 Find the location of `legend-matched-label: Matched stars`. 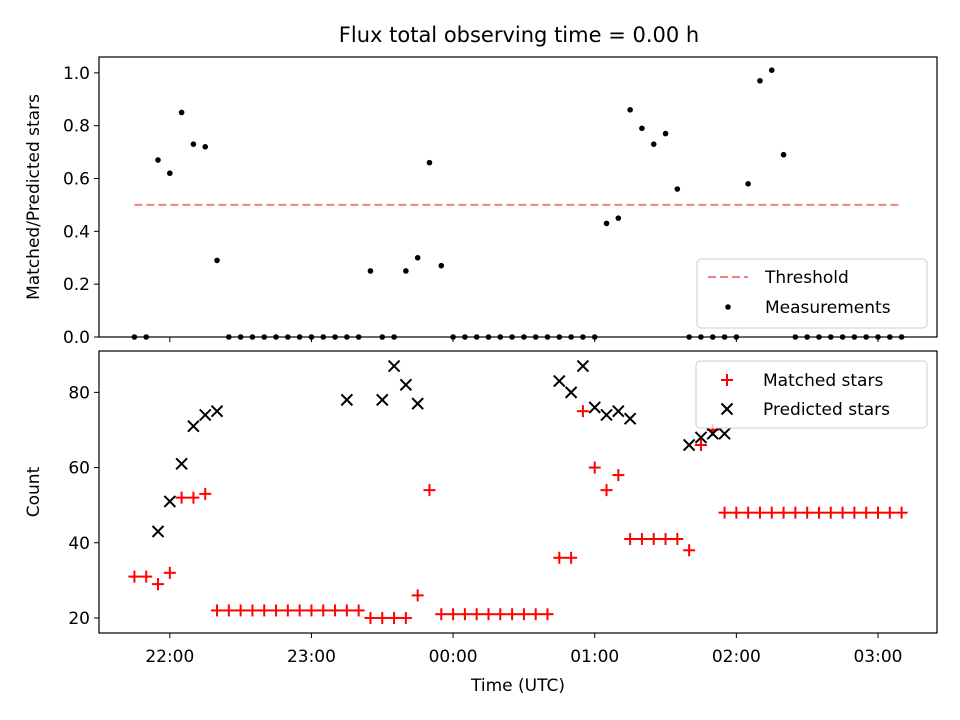

legend-matched-label: Matched stars is located at coordinates (823, 381).